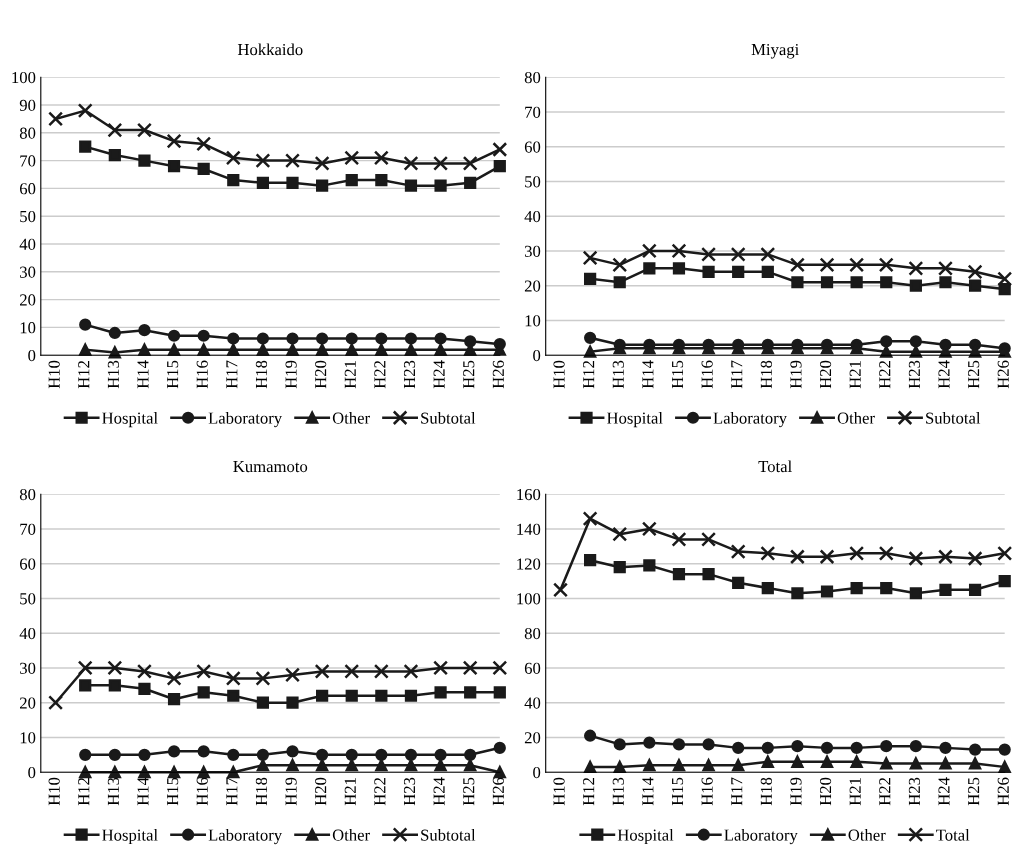 Image resolution: width=1020 pixels, height=858 pixels. Describe the element at coordinates (270, 467) in the screenshot. I see `chart-title: Kumamoto` at that location.